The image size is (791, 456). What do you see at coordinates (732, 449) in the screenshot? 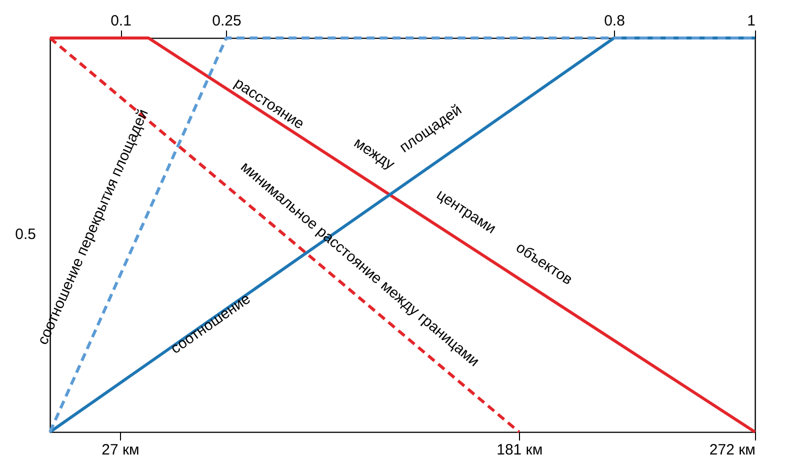
I see `x-tick-label: 272 км` at bounding box center [732, 449].